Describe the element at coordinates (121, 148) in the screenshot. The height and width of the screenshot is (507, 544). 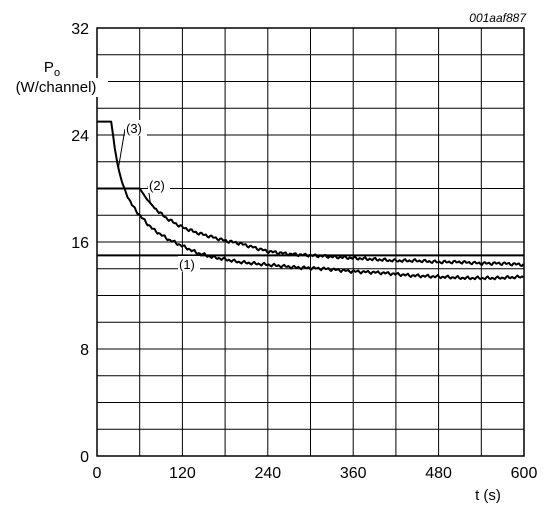
I see `callout-leader` at that location.